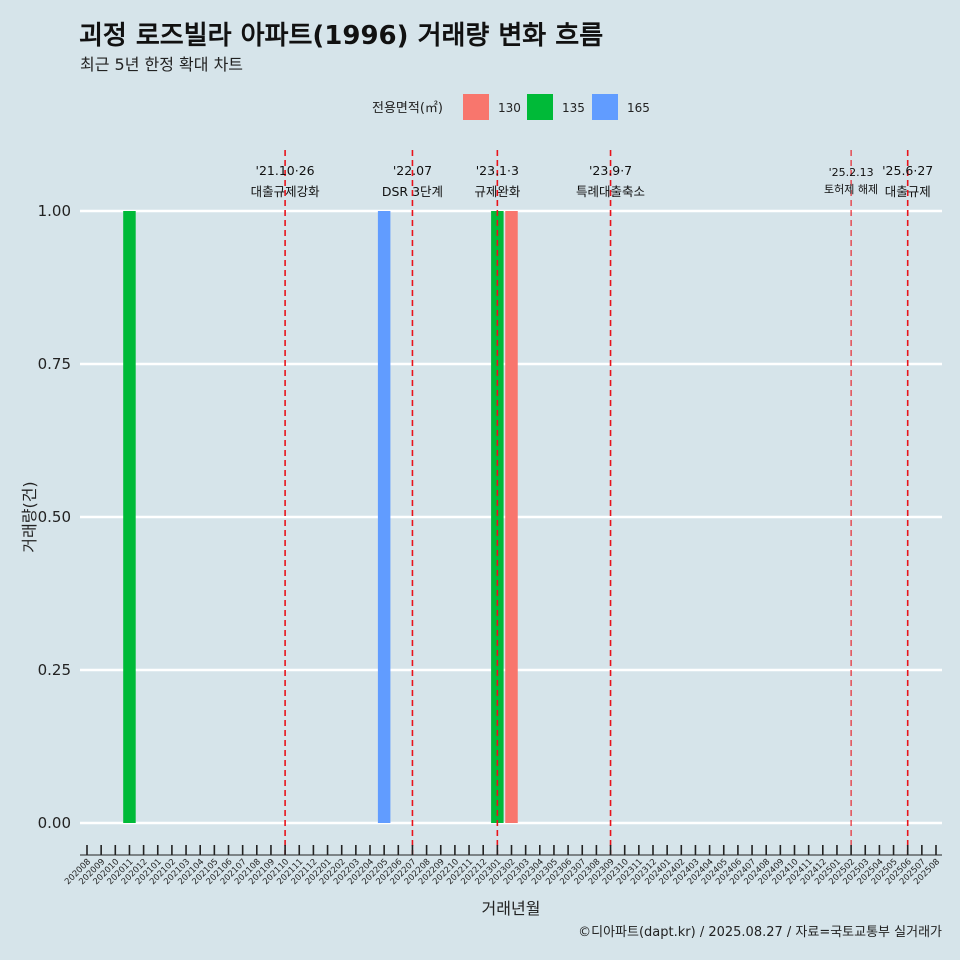 The image size is (960, 960). Describe the element at coordinates (54, 823) in the screenshot. I see `y-tick-label: 0.00` at that location.